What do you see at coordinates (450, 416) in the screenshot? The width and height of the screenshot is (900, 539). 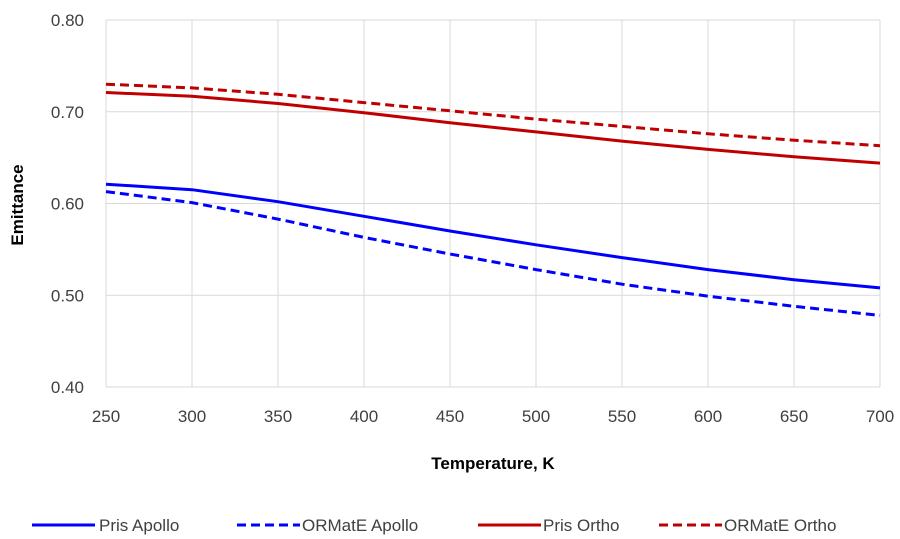 I see `x-tick-label: 450` at bounding box center [450, 416].